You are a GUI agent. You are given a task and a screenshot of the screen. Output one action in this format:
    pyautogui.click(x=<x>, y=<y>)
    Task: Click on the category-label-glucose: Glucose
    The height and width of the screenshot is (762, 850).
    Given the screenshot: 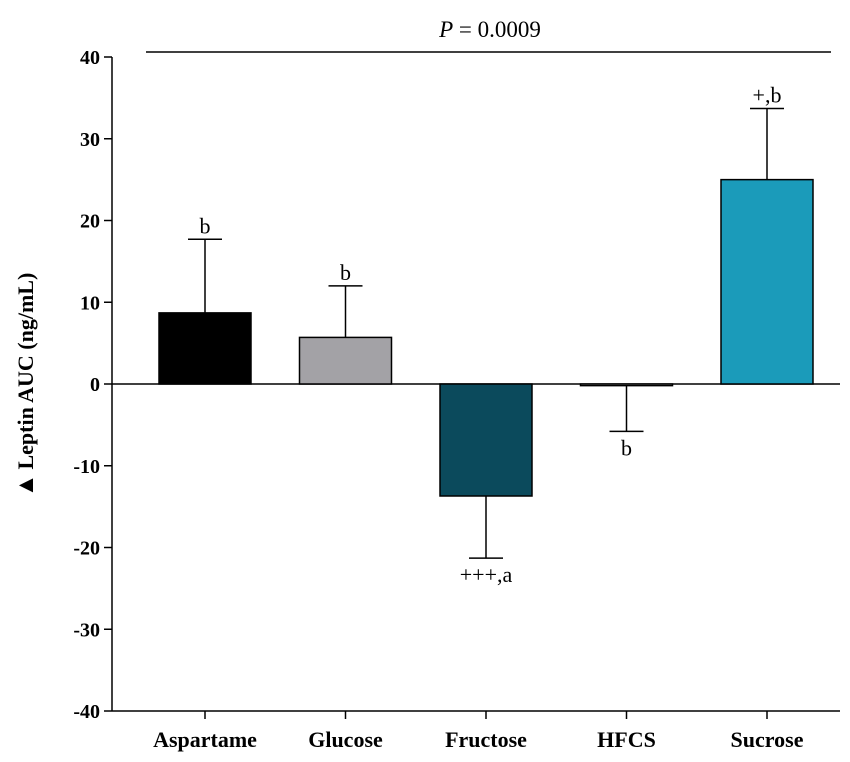 What is the action you would take?
    pyautogui.click(x=345, y=739)
    